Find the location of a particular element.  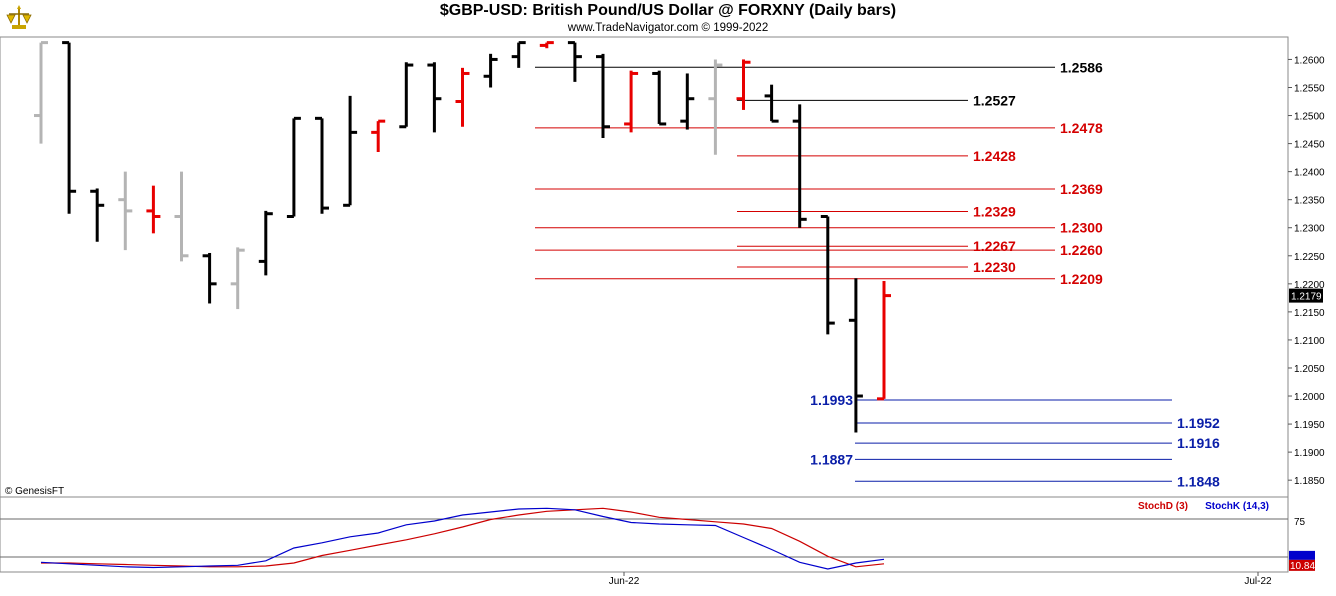

level-label: 1.2527 is located at coordinates (994, 100).